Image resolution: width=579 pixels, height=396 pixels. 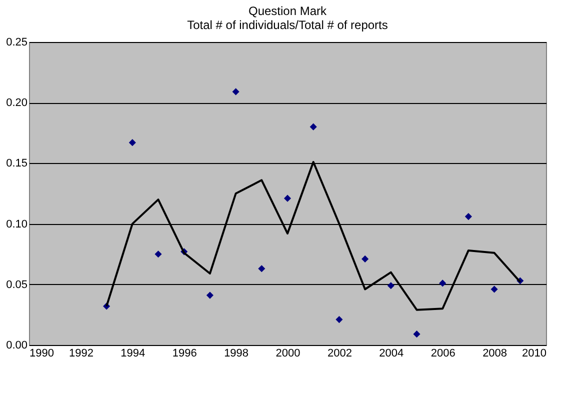 What do you see at coordinates (17, 224) in the screenshot?
I see `y-tick-label: 0.10` at bounding box center [17, 224].